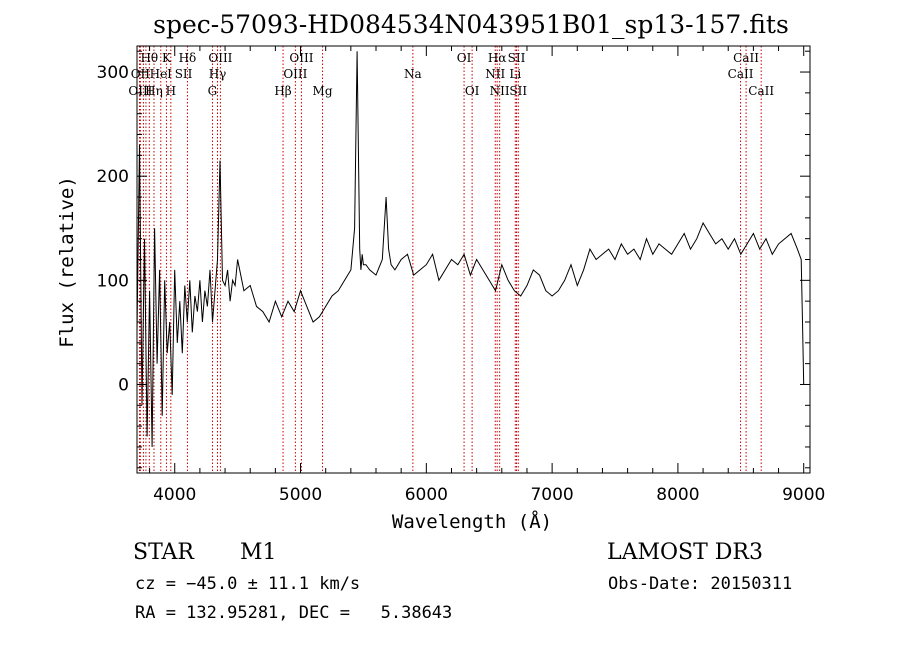  I want to click on observation-date: Obs-Date: 20150311, so click(700, 584).